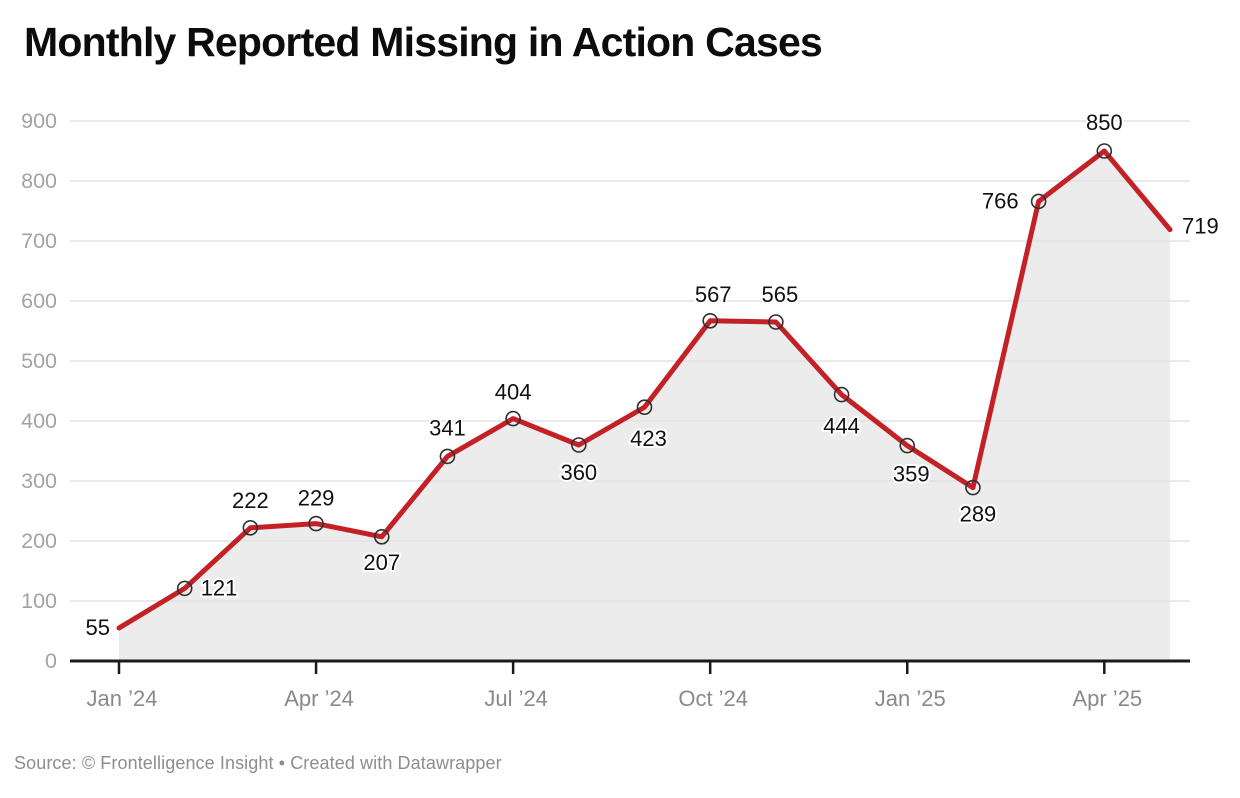 This screenshot has height=798, width=1240. Describe the element at coordinates (39, 601) in the screenshot. I see `y-axis-label-100: 100` at that location.